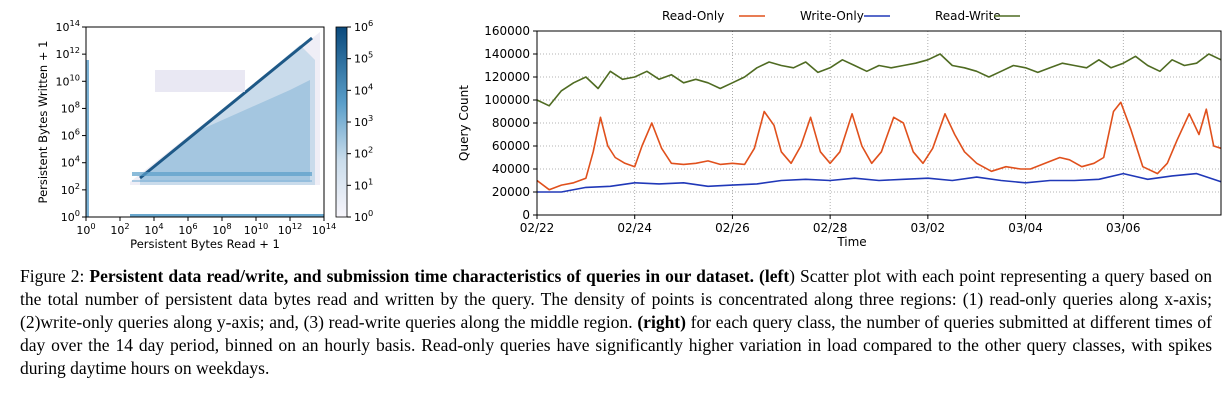  Describe the element at coordinates (832, 16) in the screenshot. I see `legend-label-write-only: Write-Only` at that location.